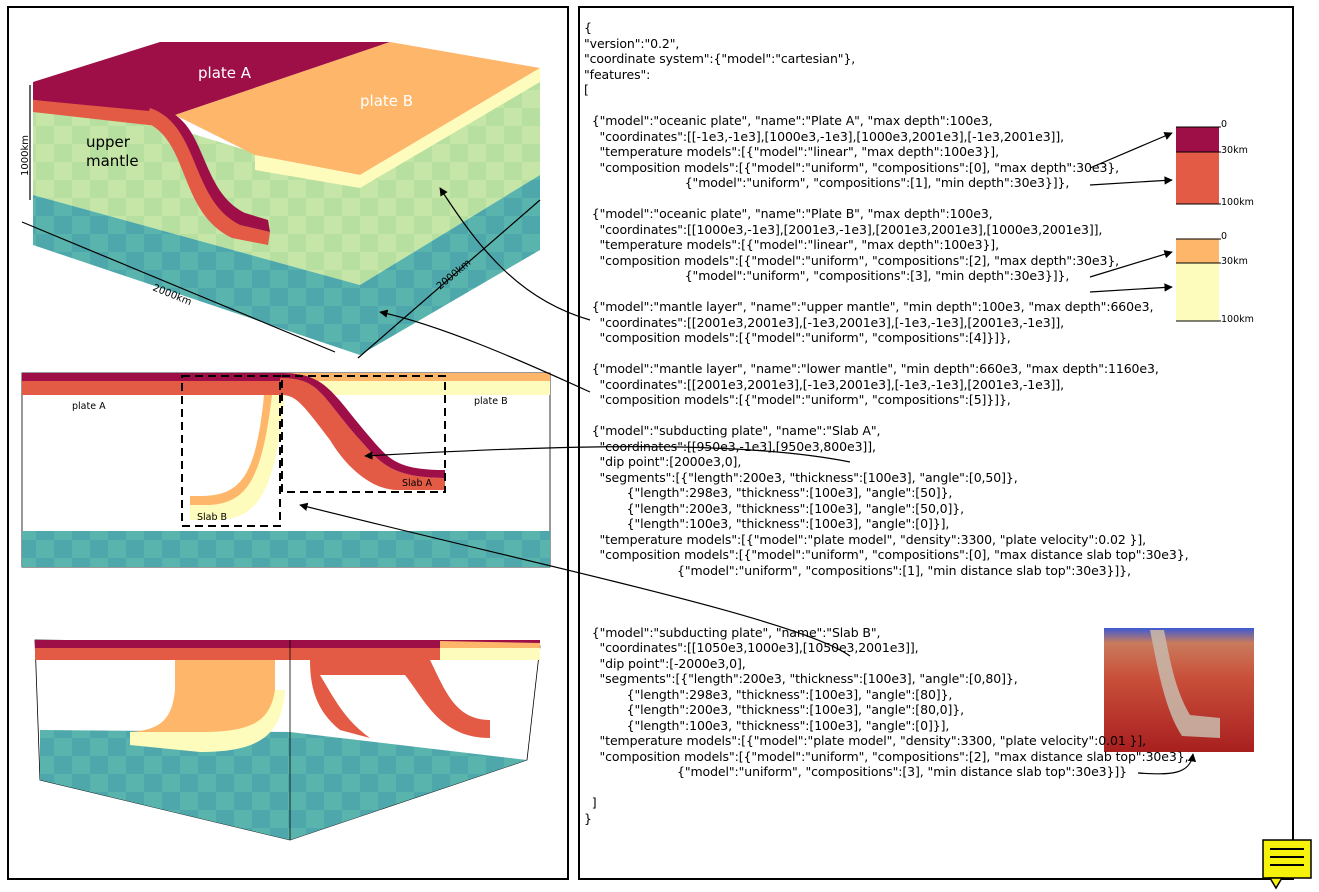 The width and height of the screenshot is (1319, 892). I want to click on note-icon, so click(1287, 864).